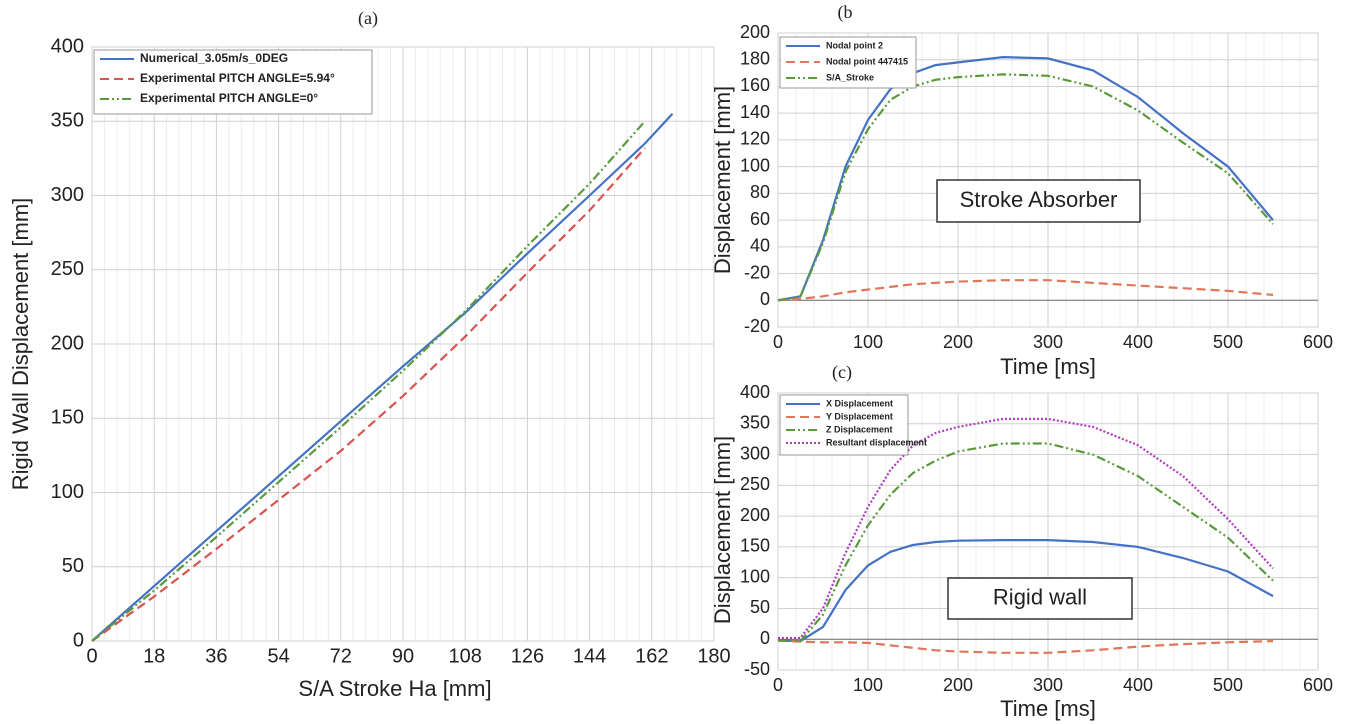 The width and height of the screenshot is (1356, 724). I want to click on x-tick-label: 180, so click(713, 656).